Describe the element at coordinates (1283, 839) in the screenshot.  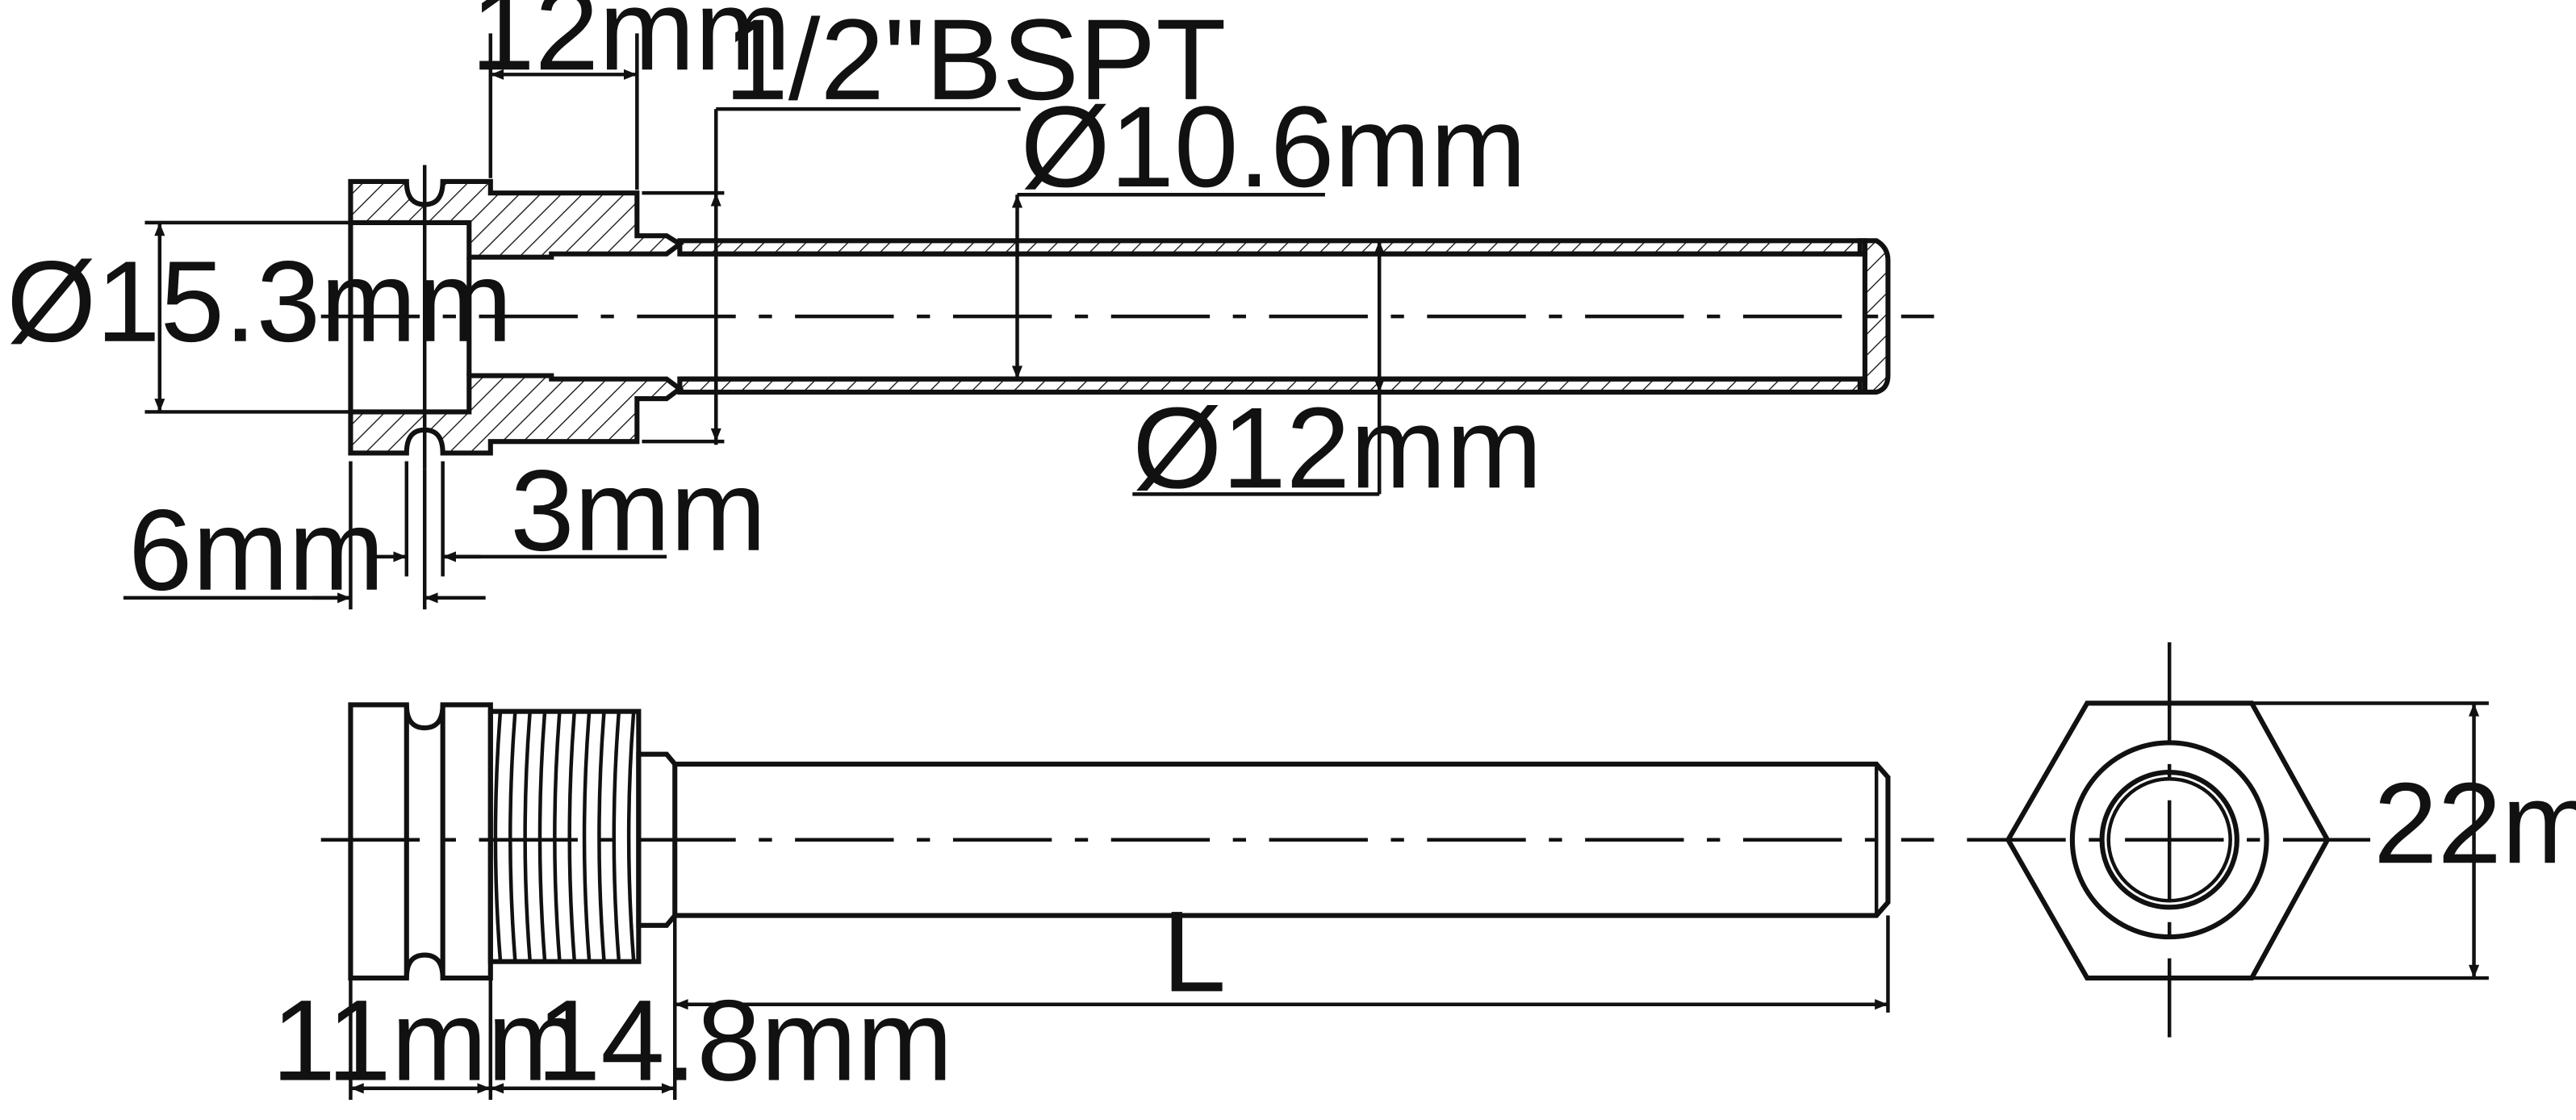
I see `side-tube` at that location.